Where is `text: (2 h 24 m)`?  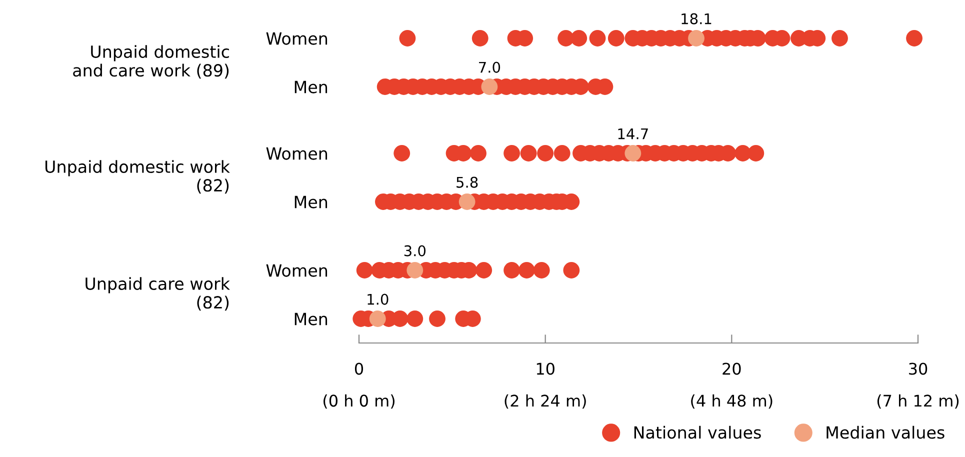 text: (2 h 24 m) is located at coordinates (545, 401).